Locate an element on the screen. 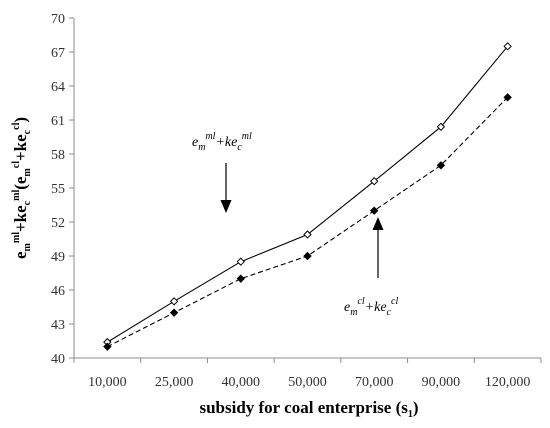  x-tick-label: 25,000 is located at coordinates (174, 382).